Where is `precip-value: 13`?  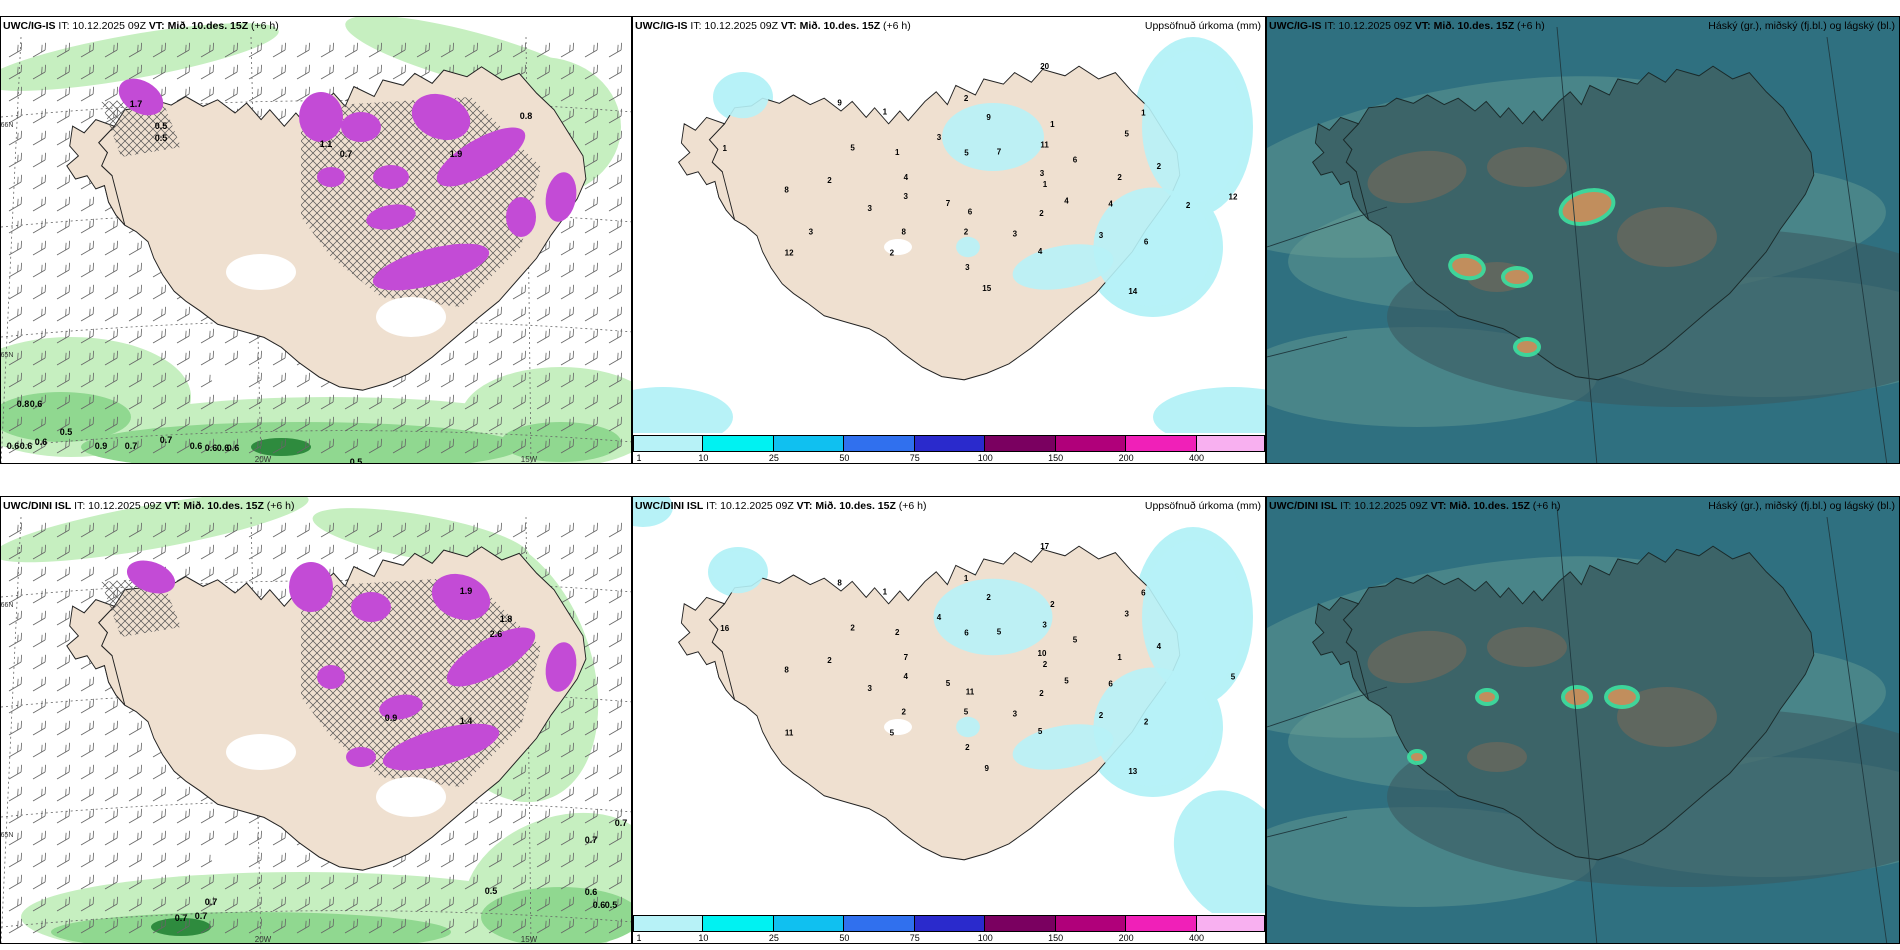
precip-value: 13 is located at coordinates (1132, 771).